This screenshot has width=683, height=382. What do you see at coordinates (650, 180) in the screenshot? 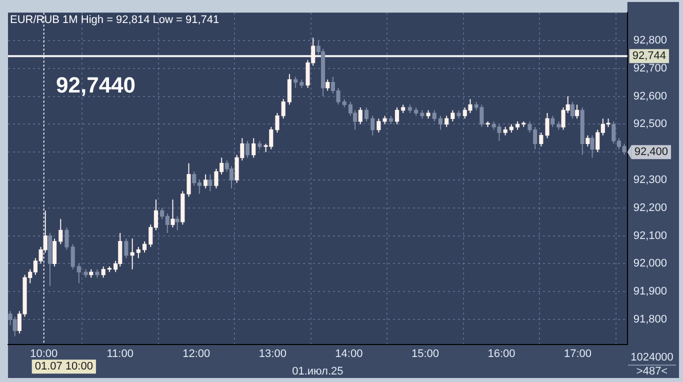
I see `y-tick-label: 92,300` at bounding box center [650, 180].